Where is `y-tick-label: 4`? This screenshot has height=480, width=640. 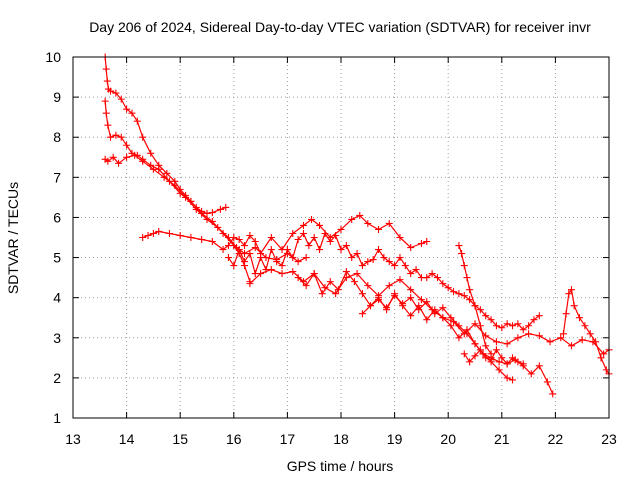 y-tick-label: 4 is located at coordinates (57, 298).